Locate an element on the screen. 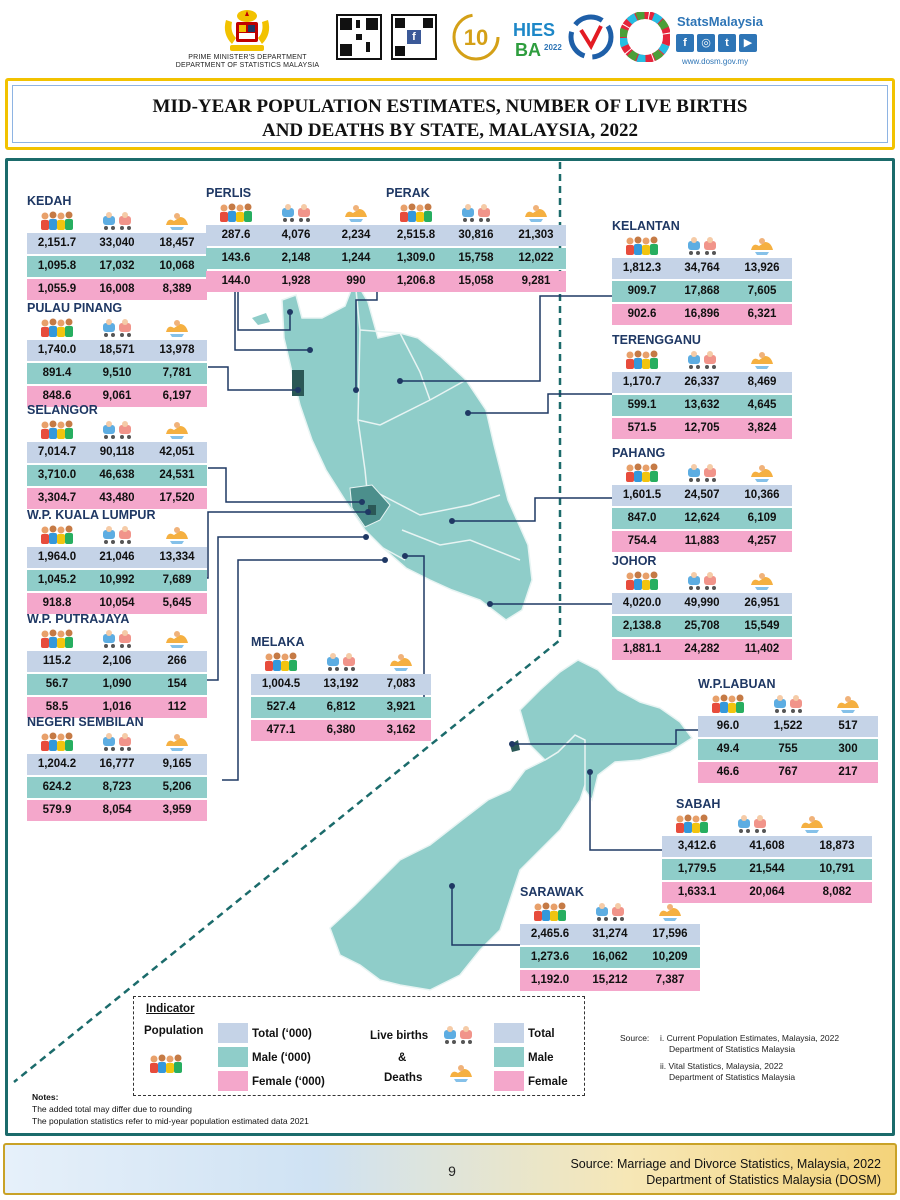 The width and height of the screenshot is (900, 1200). 10-years-logo-icon: 10 is located at coordinates (476, 37).